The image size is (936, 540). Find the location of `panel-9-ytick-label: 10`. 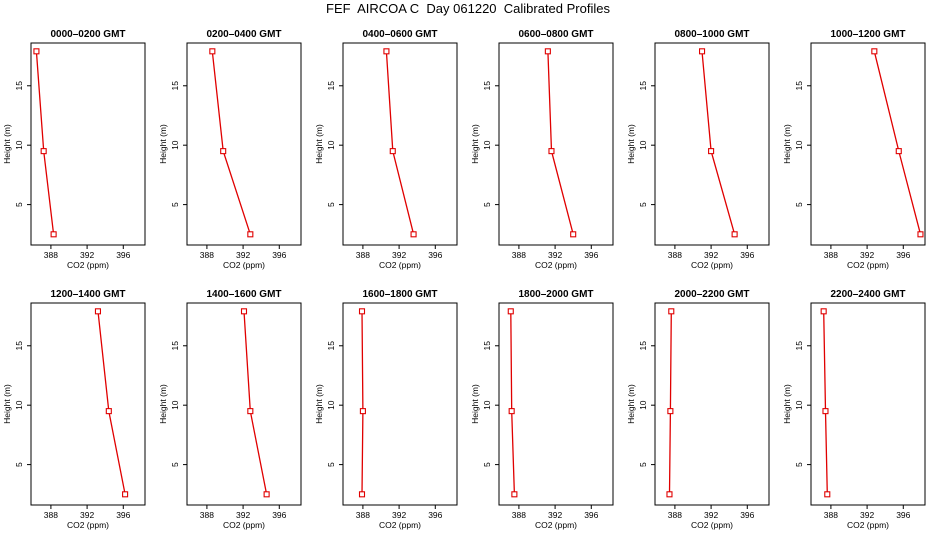

panel-9-ytick-label: 10 is located at coordinates (331, 405).